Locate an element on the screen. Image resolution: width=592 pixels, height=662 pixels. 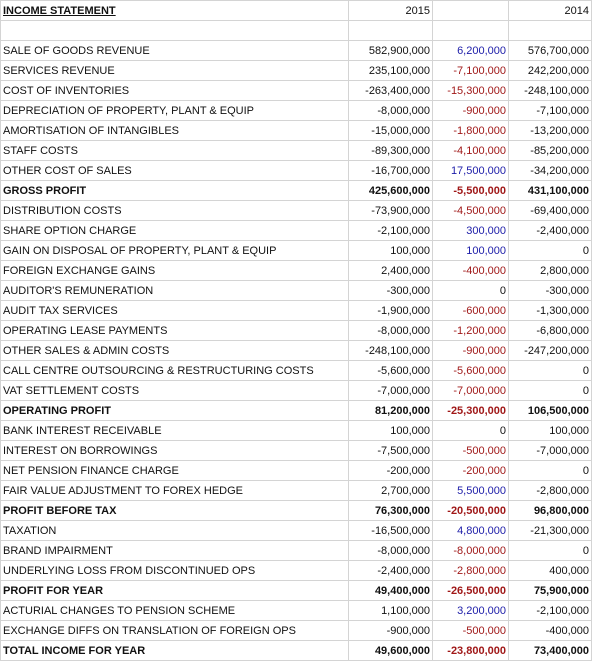
change-value: -23,800,000 is located at coordinates (470, 650).